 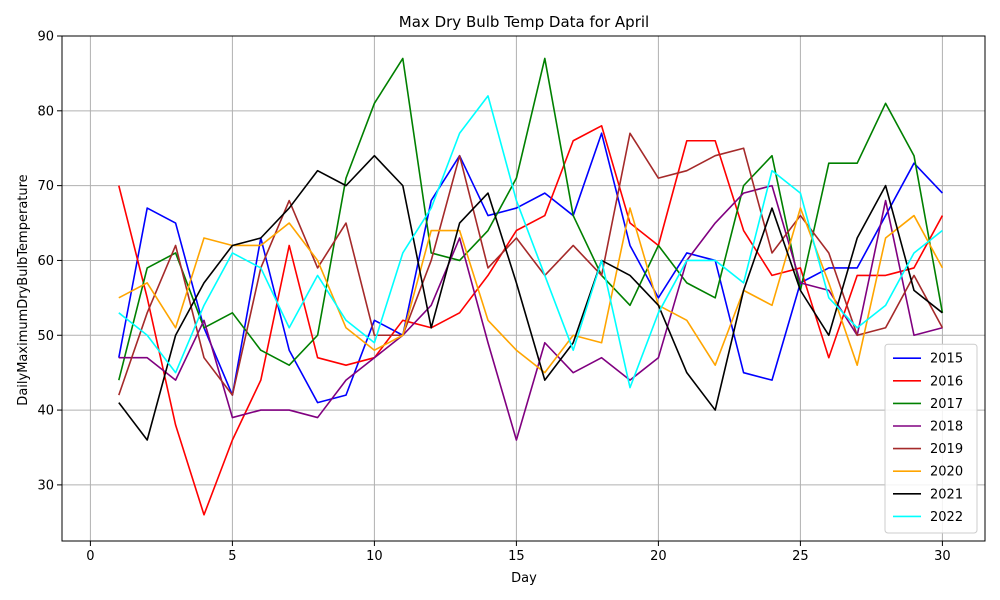 I want to click on y-axis-ticks: 30 40 50 60 70 80 90, so click(x=49, y=261).